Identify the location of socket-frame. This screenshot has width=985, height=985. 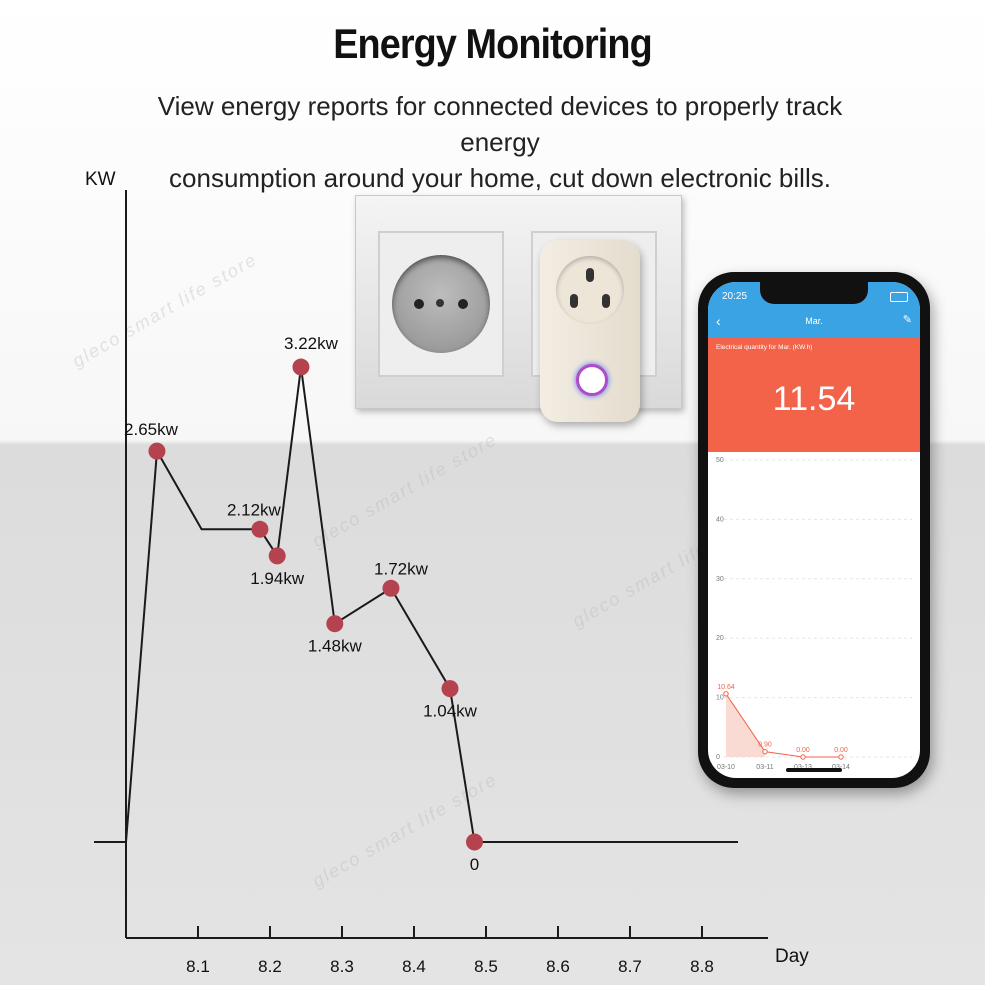
(441, 304).